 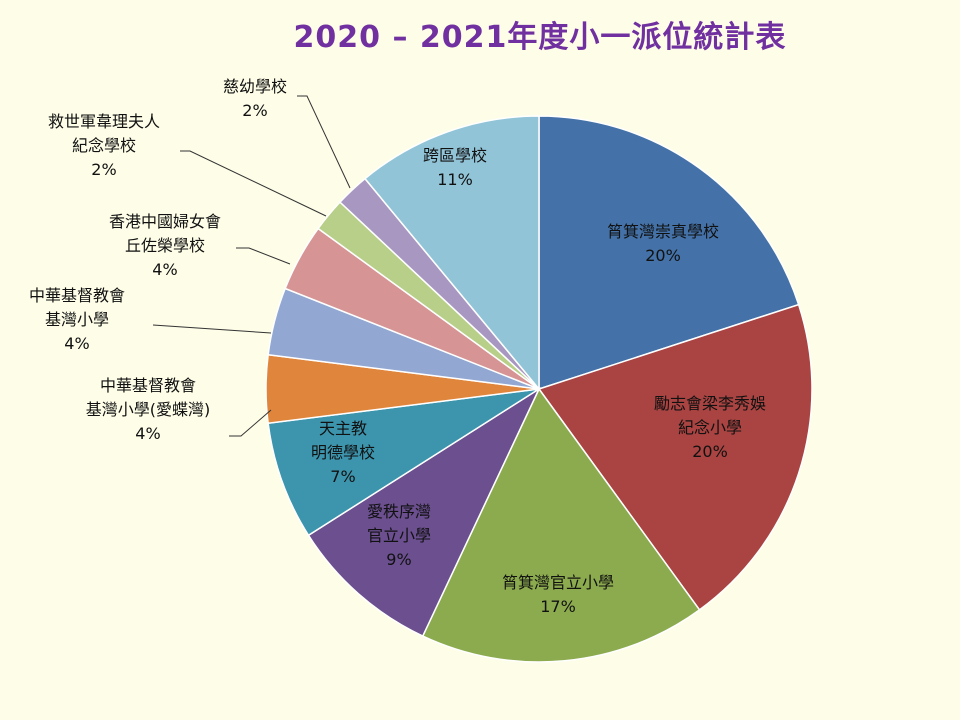 I want to click on slice-name-label: 明德學校, so click(x=343, y=452).